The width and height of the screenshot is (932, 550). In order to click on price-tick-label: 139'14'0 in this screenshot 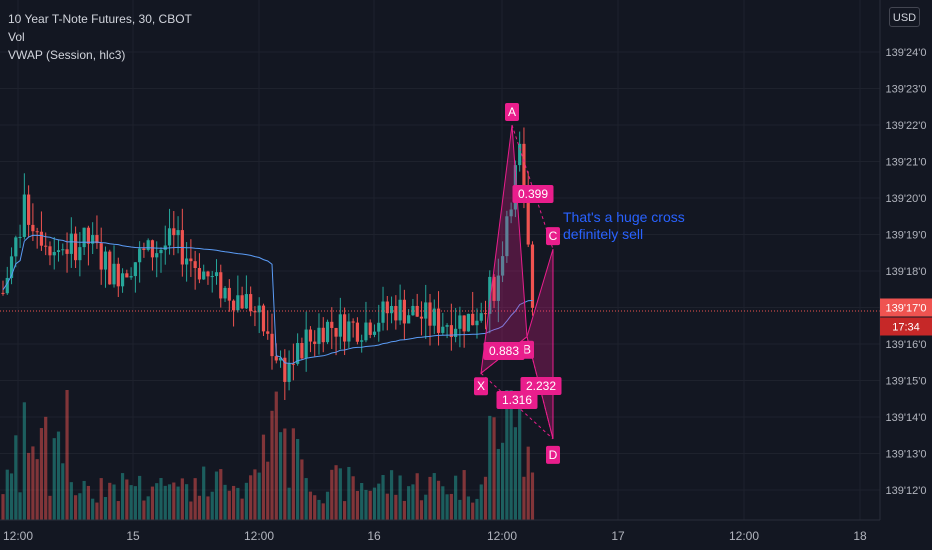, I will do `click(906, 418)`.